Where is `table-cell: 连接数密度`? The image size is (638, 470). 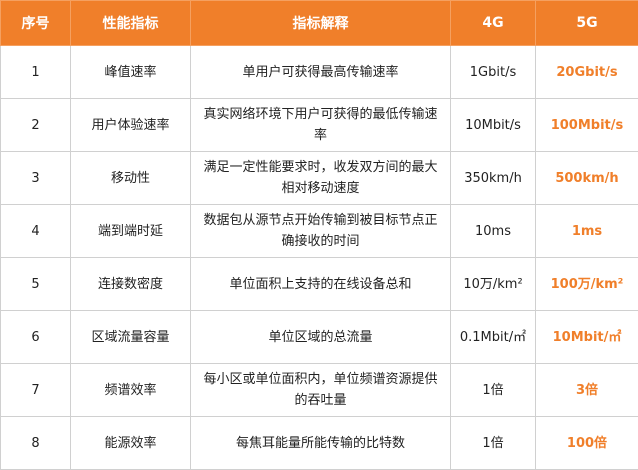
table-cell: 连接数密度 is located at coordinates (131, 284).